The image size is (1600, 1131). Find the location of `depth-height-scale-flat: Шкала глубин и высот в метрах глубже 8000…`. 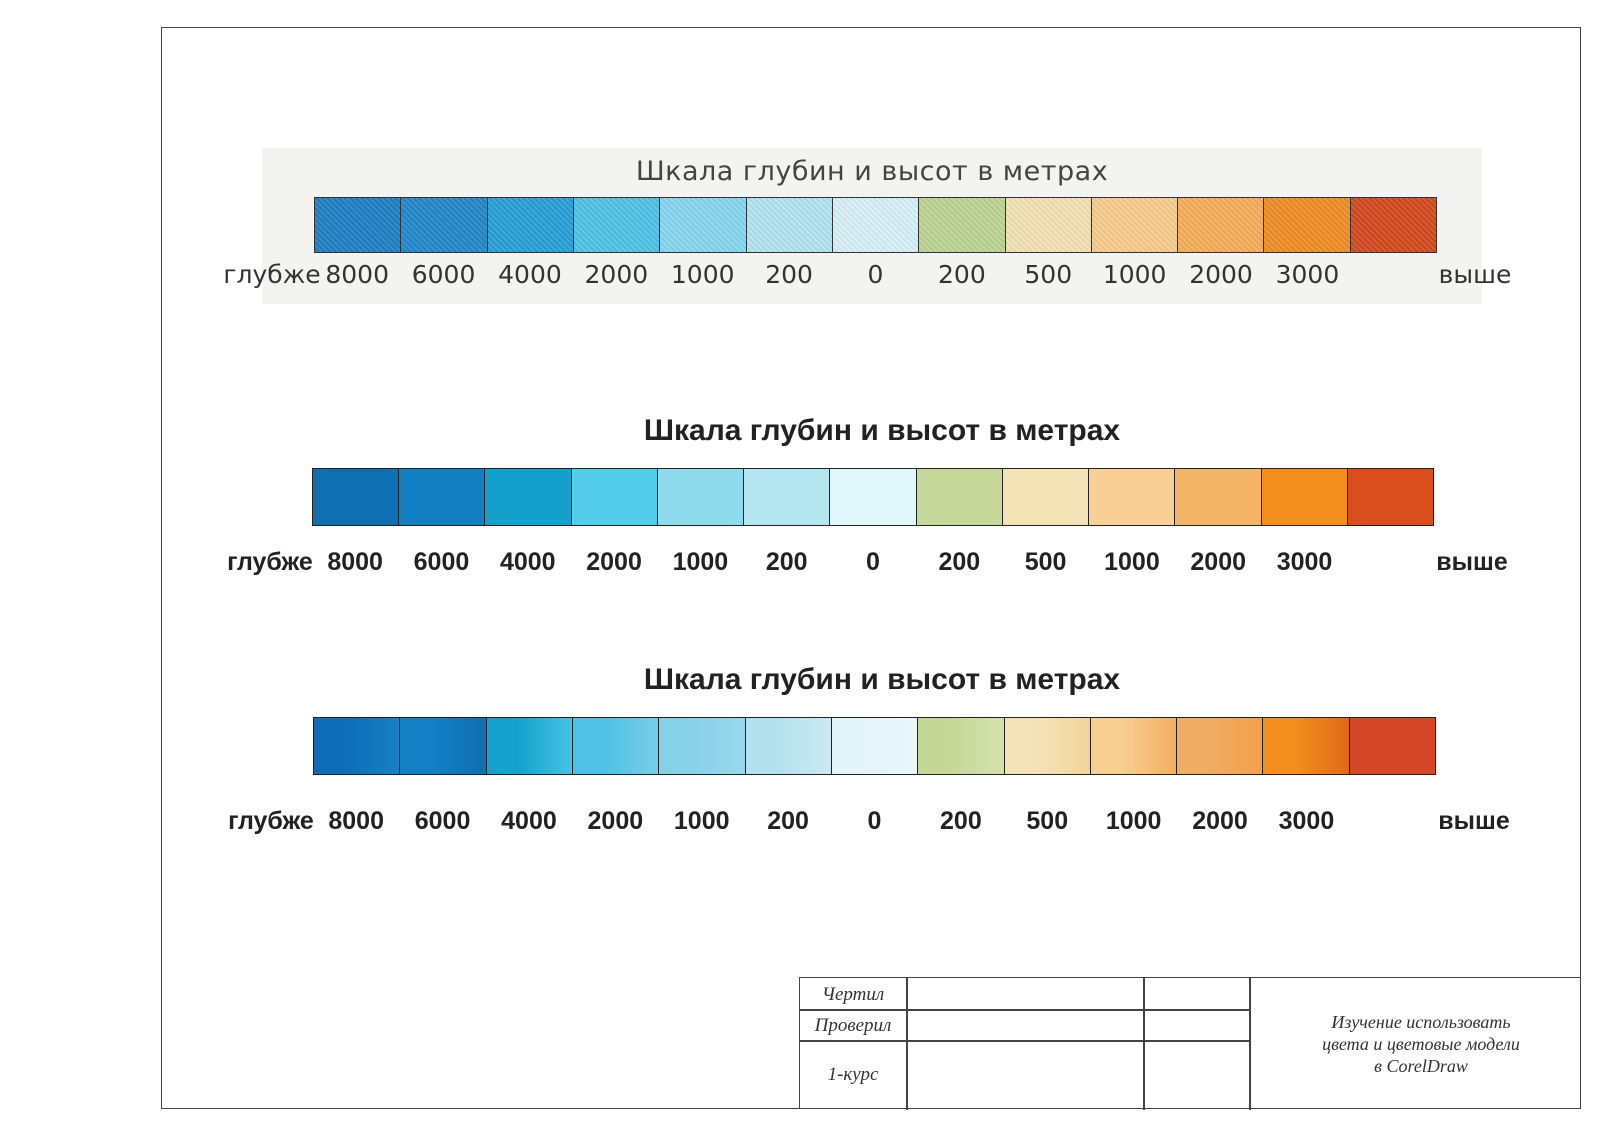

depth-height-scale-flat: Шкала глубин и высот в метрах глубже 8000… is located at coordinates (867, 495).